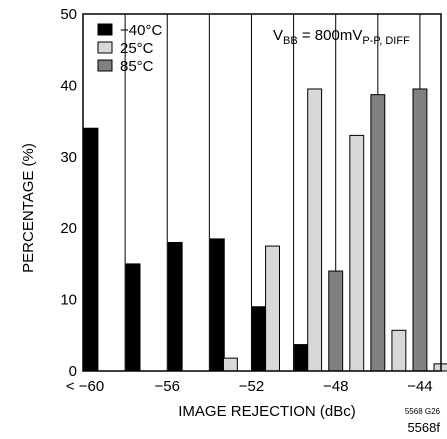  Describe the element at coordinates (290, 41) in the screenshot. I see `annotation-sub1: BB` at that location.